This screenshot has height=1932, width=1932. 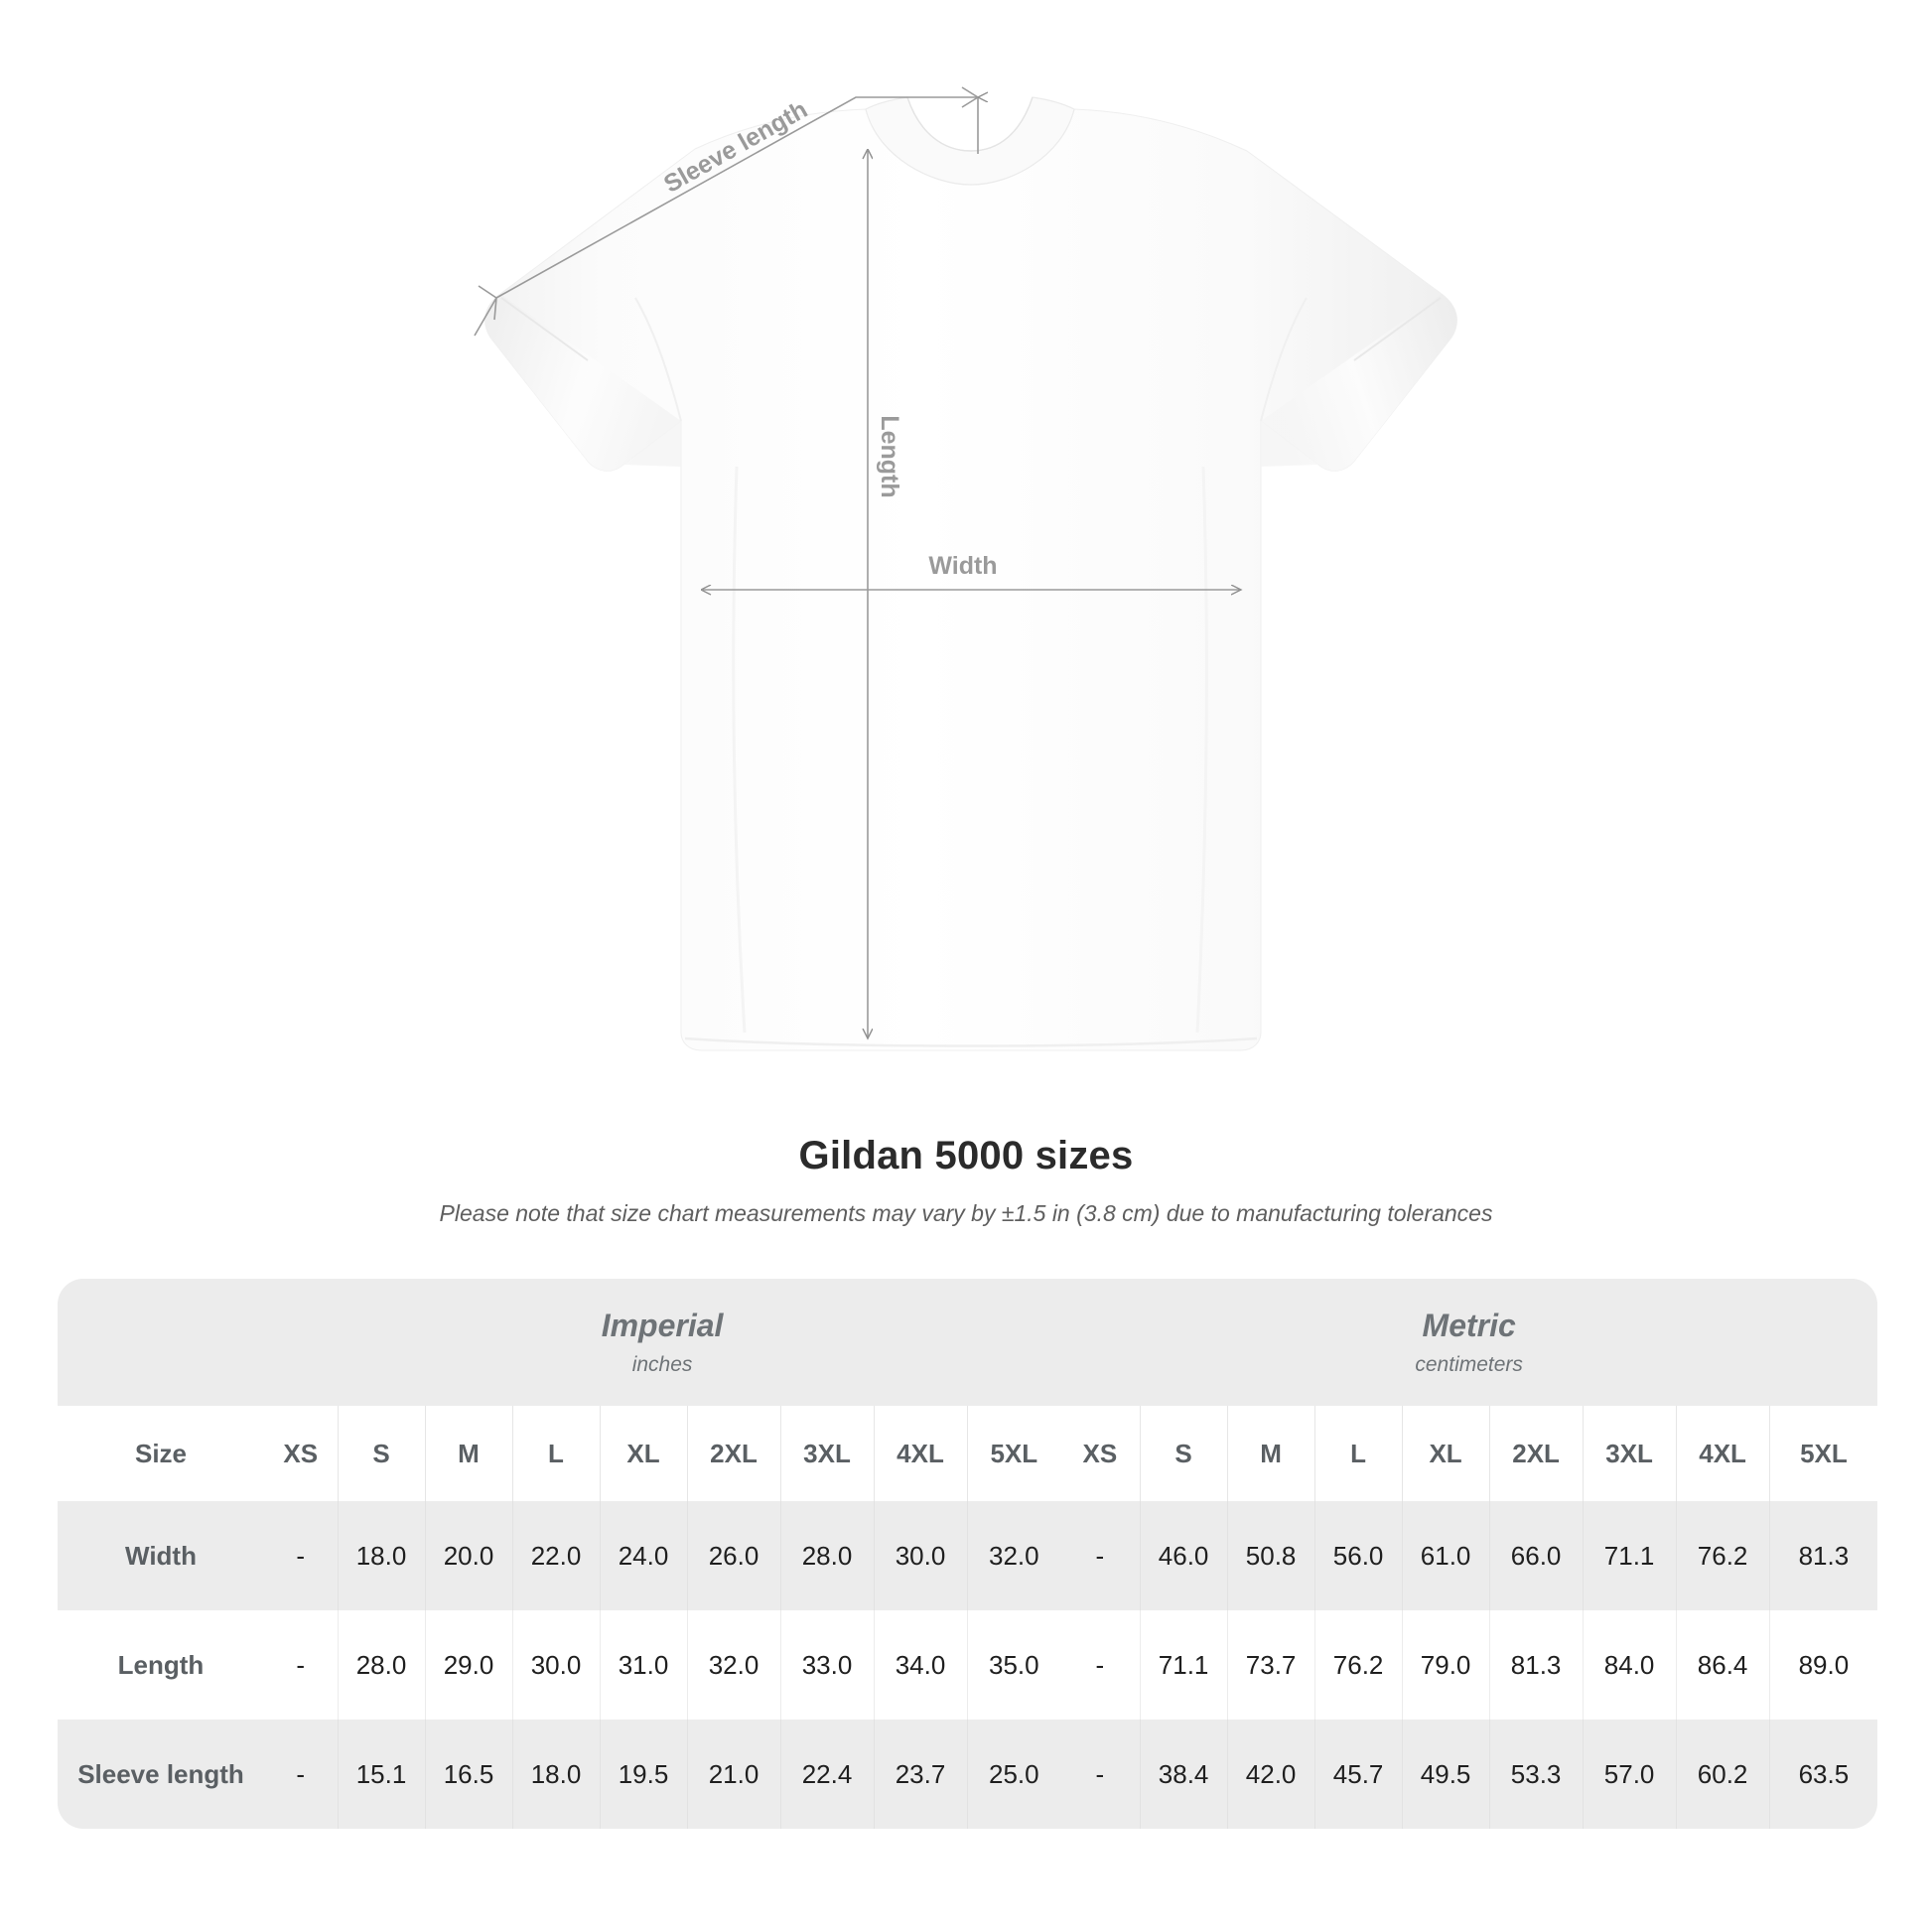 What do you see at coordinates (643, 1665) in the screenshot?
I see `cell-length-imperial-xl: 31.0` at bounding box center [643, 1665].